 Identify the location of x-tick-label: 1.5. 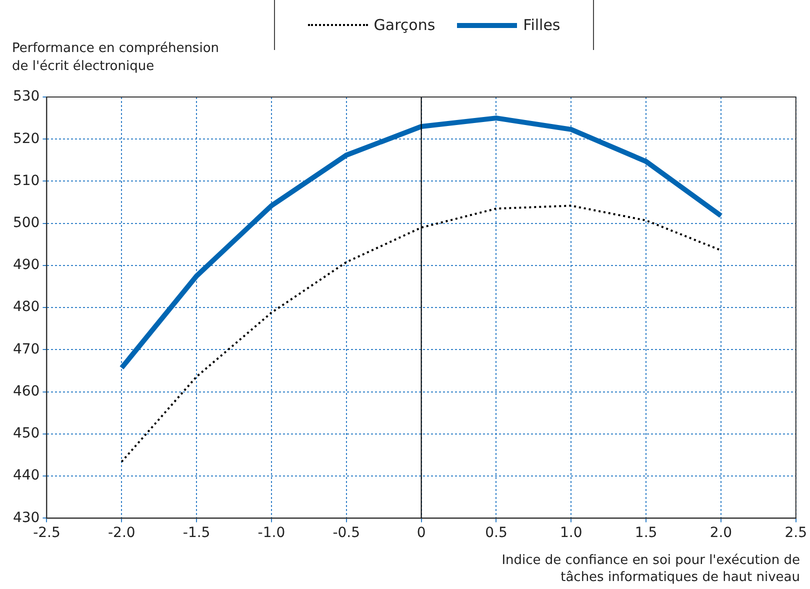
(646, 533).